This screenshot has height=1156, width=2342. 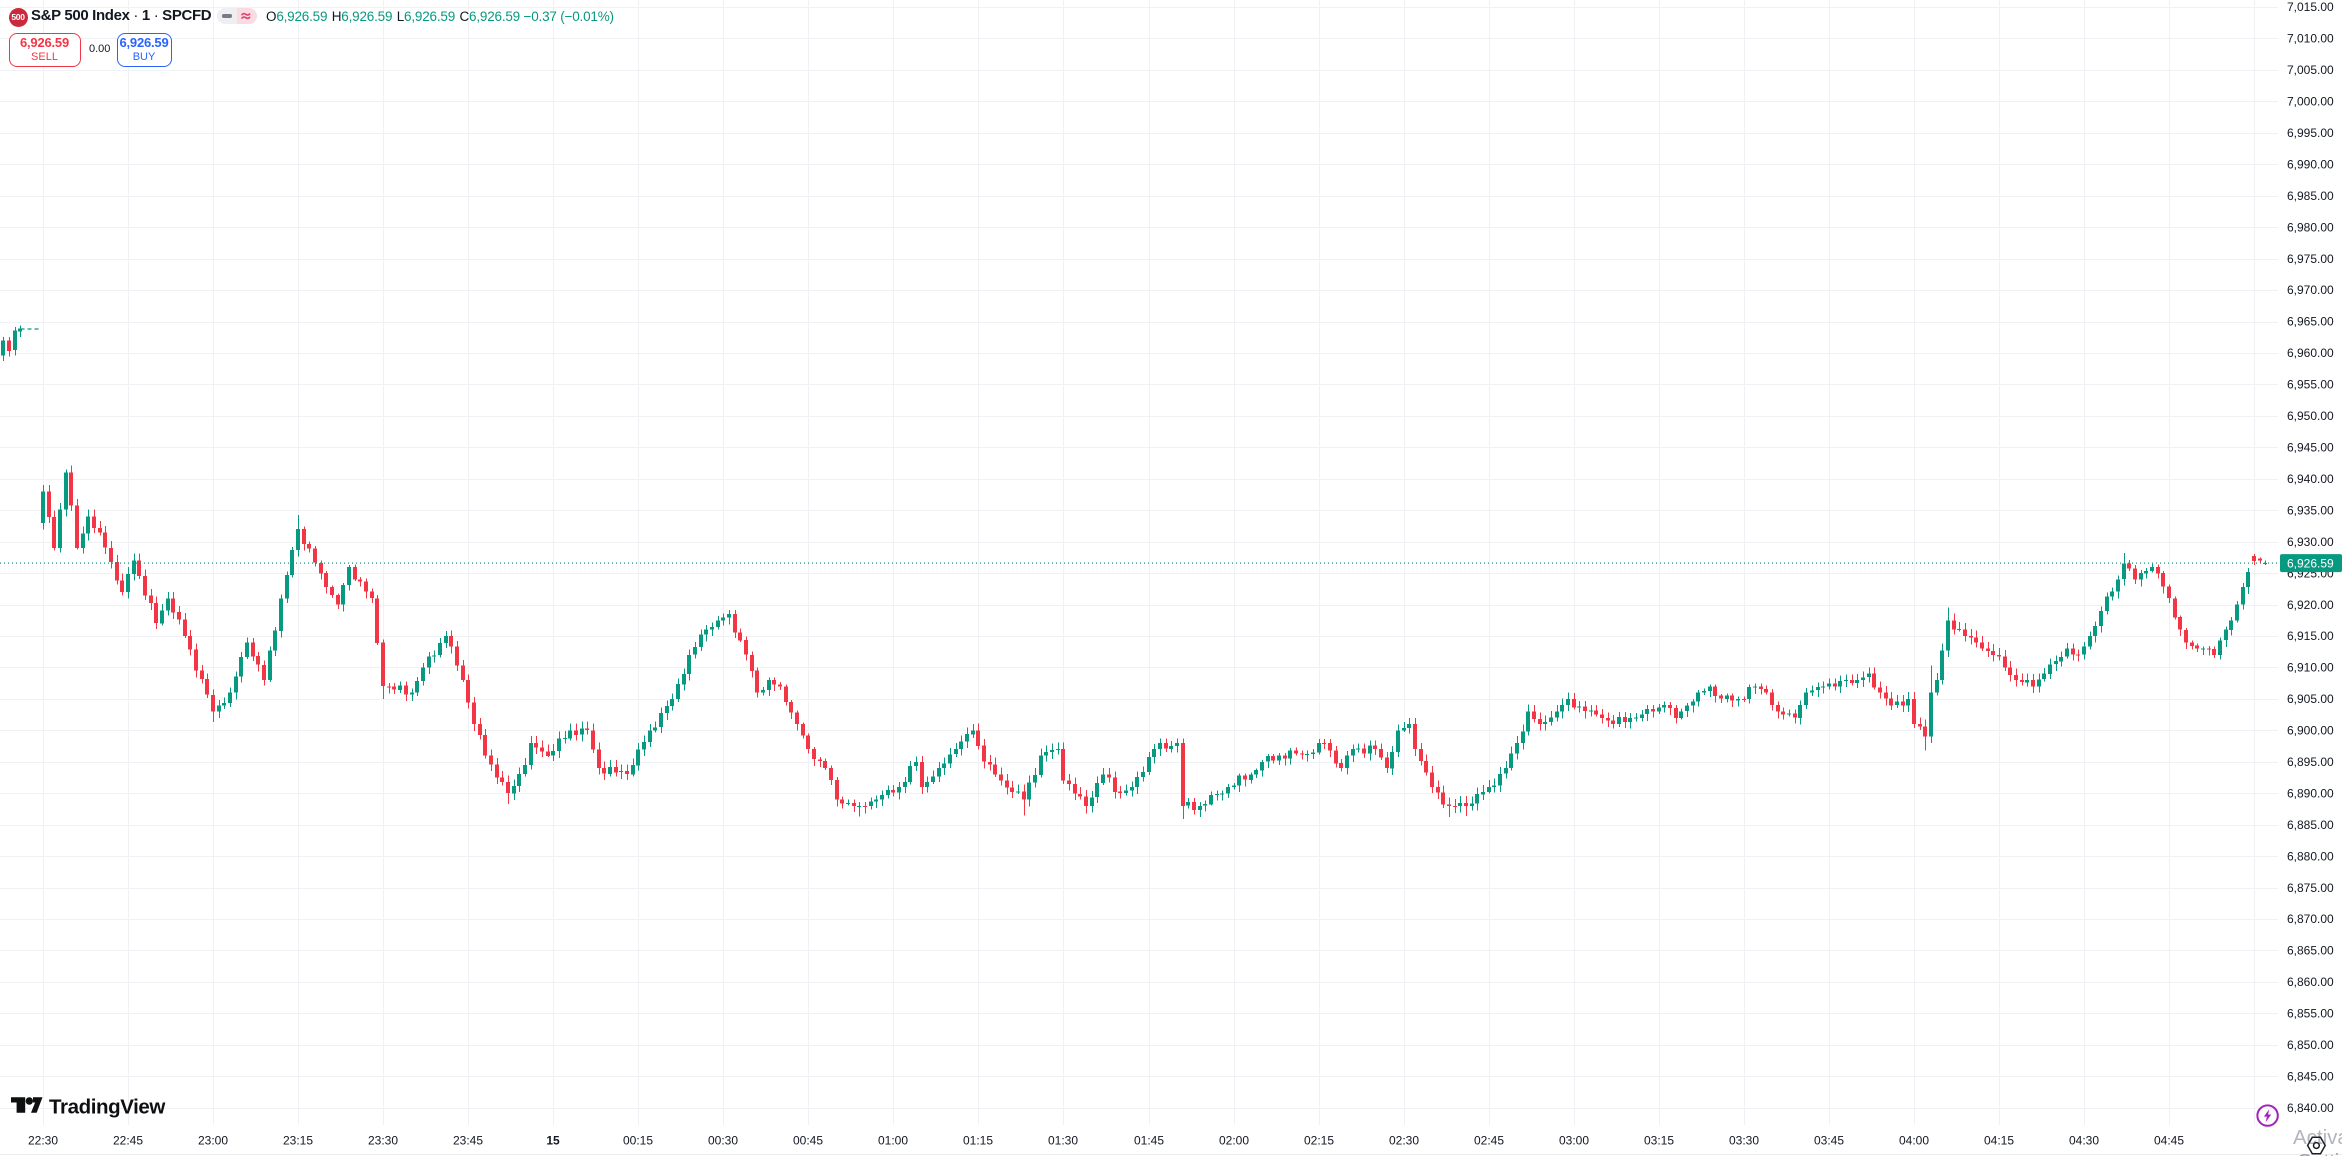 I want to click on svg-text: 6,895.00, so click(x=2310, y=762).